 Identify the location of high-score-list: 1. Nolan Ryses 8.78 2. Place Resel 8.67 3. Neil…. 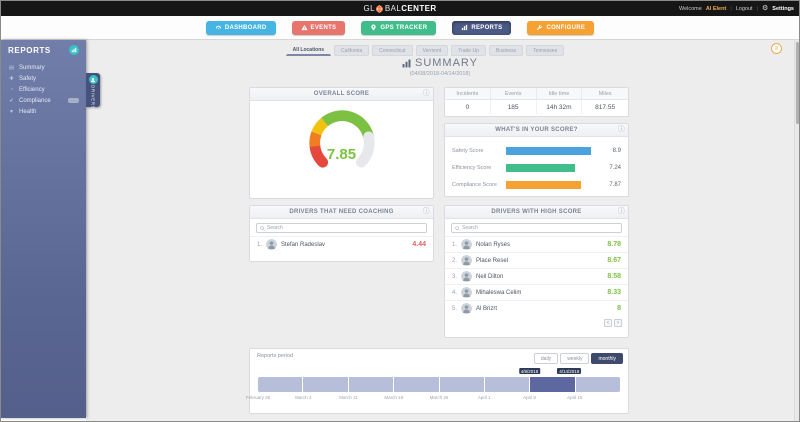
(536, 276).